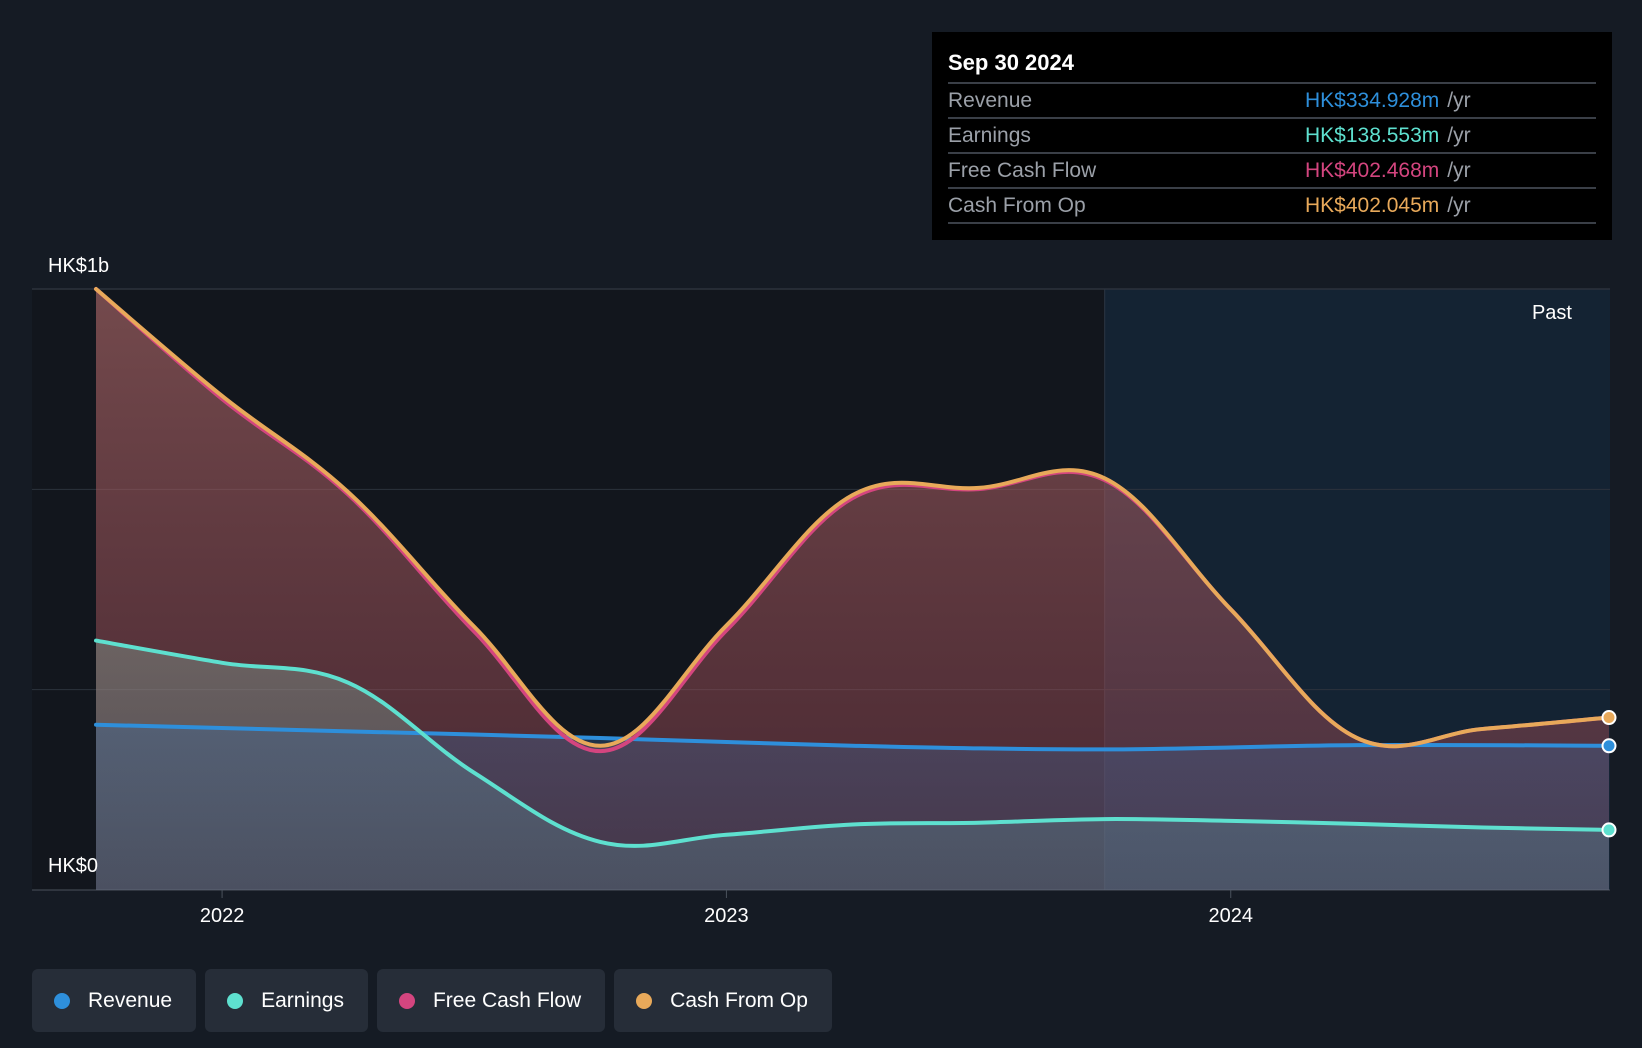 Image resolution: width=1642 pixels, height=1048 pixels. Describe the element at coordinates (1272, 65) in the screenshot. I see `tooltip-date: Sep 30 2024` at that location.